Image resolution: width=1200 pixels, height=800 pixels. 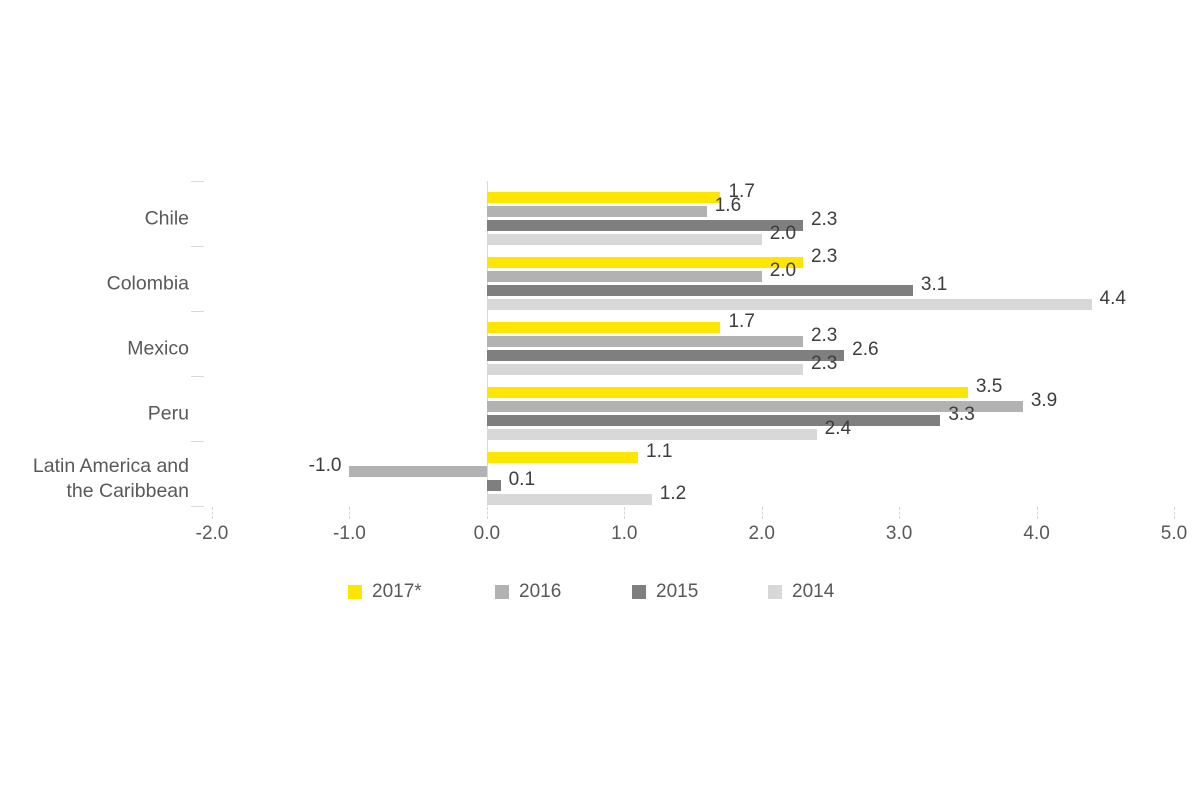 I want to click on bar-chile-2017, so click(x=603, y=197).